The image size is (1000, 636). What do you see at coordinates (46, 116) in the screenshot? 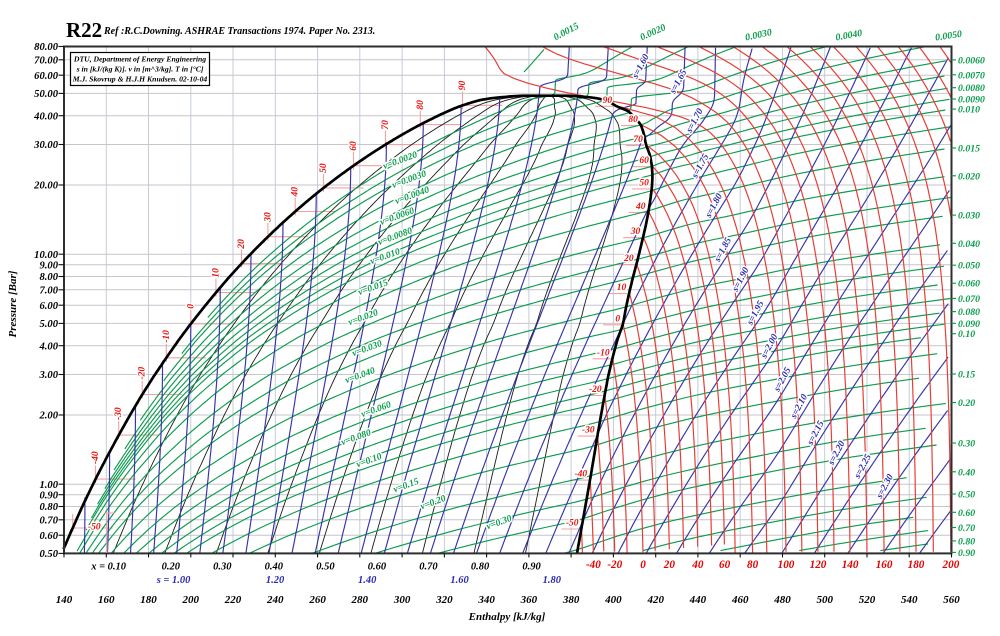
I see `svg-text: 40.00` at bounding box center [46, 116].